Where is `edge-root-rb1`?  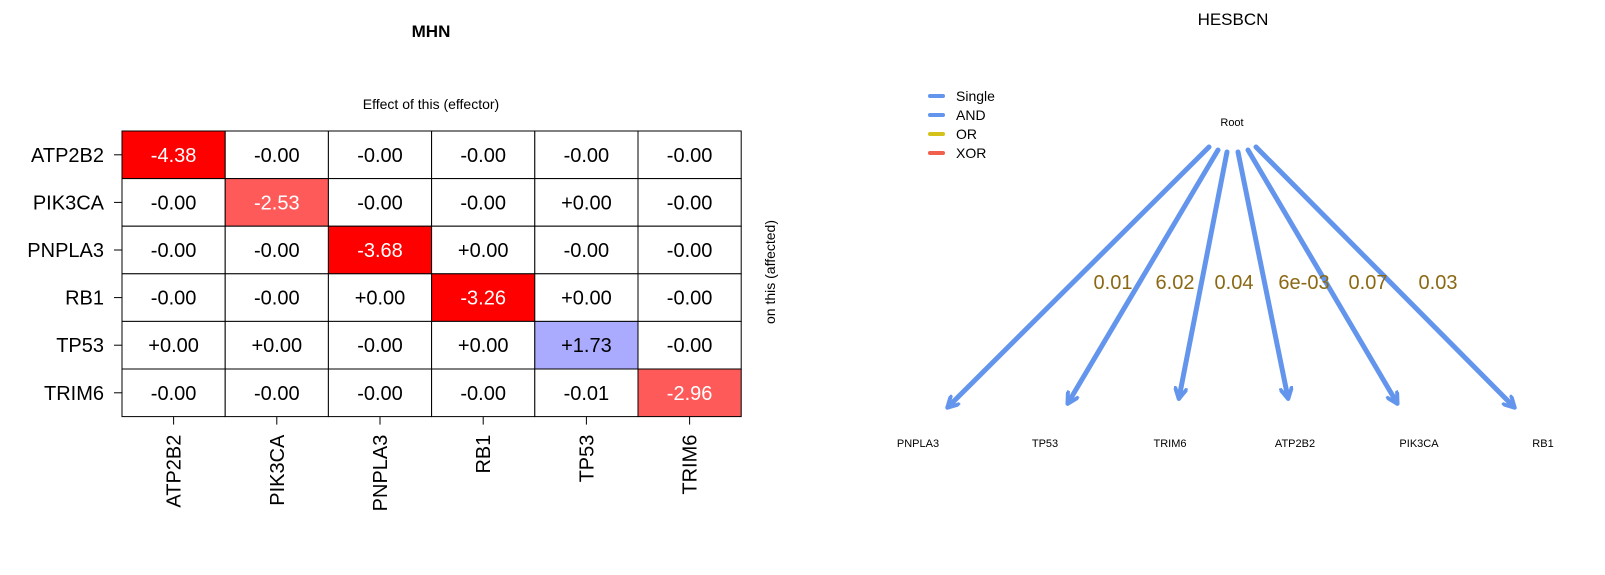 edge-root-rb1 is located at coordinates (1383, 275).